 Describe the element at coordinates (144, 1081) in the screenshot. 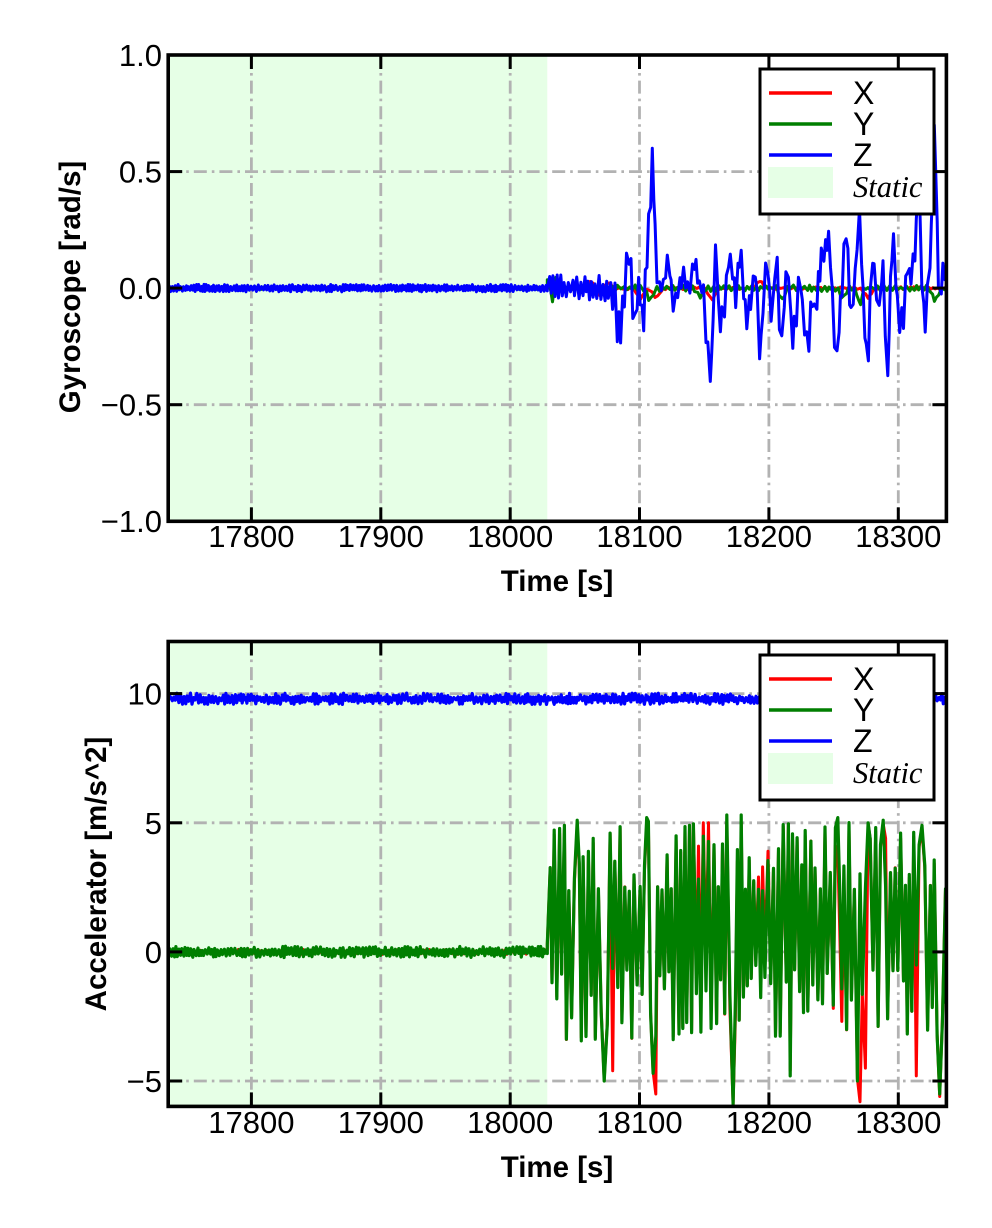

I see `svg-text: −5` at that location.